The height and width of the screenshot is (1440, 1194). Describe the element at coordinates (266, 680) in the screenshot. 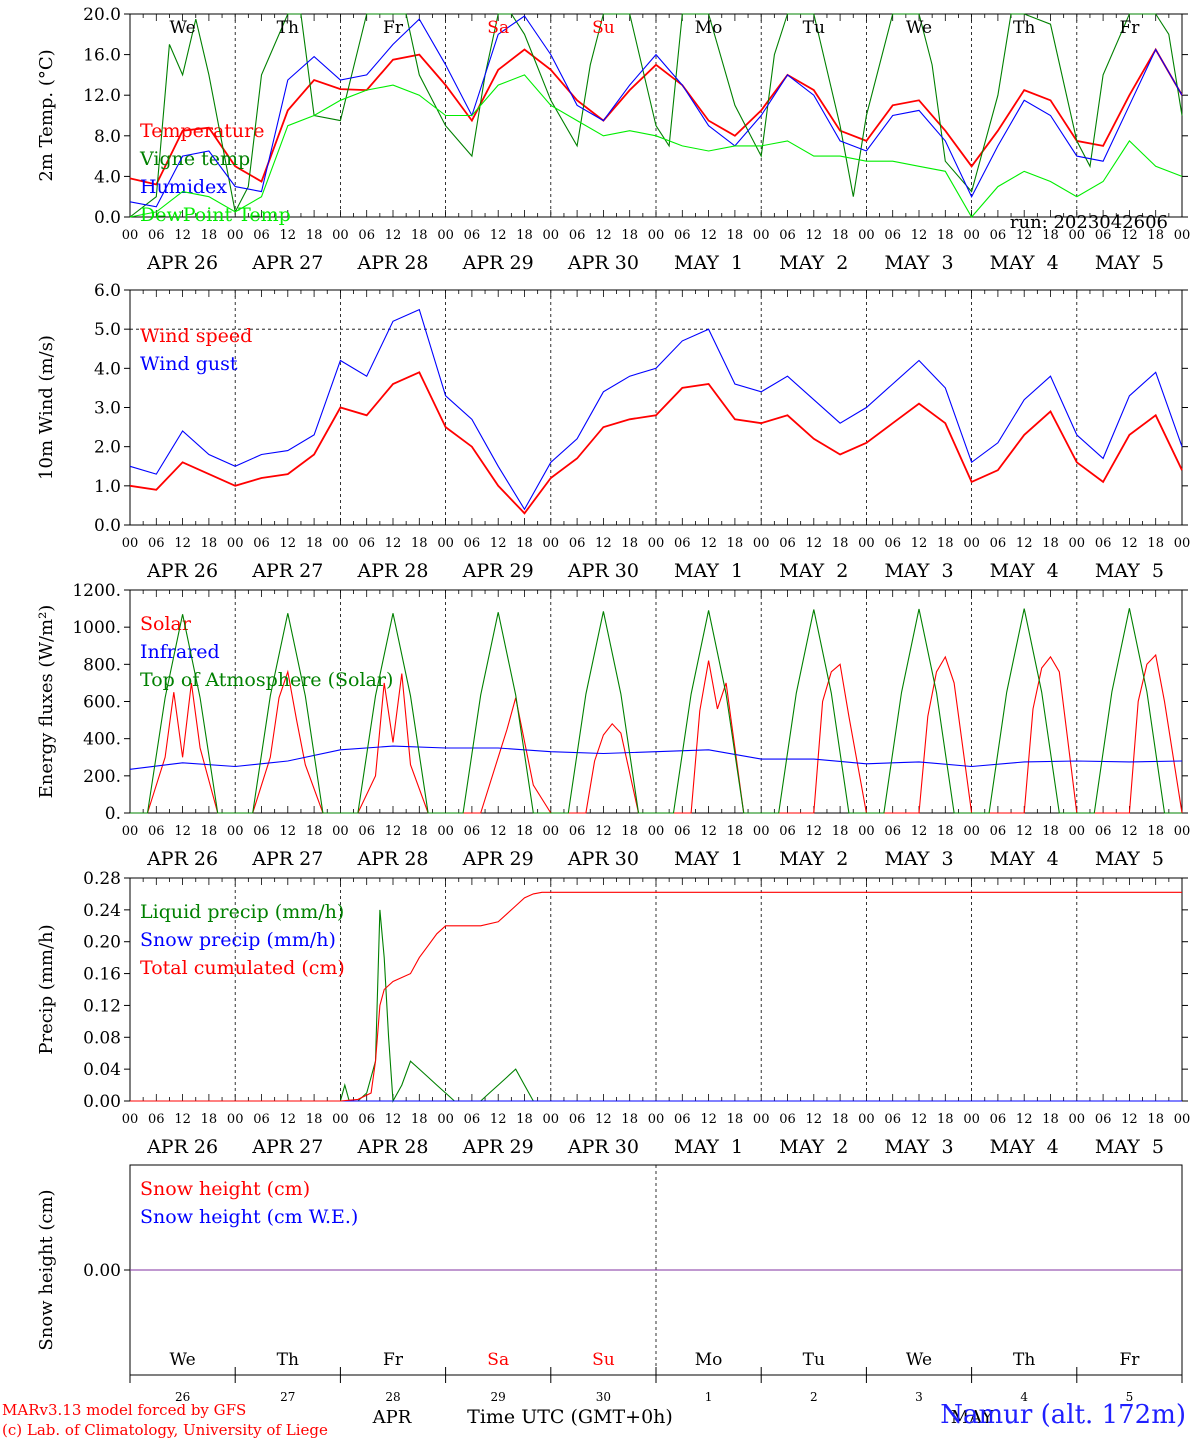

I see `legend-entry: Top of Atmosphere (Solar)` at that location.